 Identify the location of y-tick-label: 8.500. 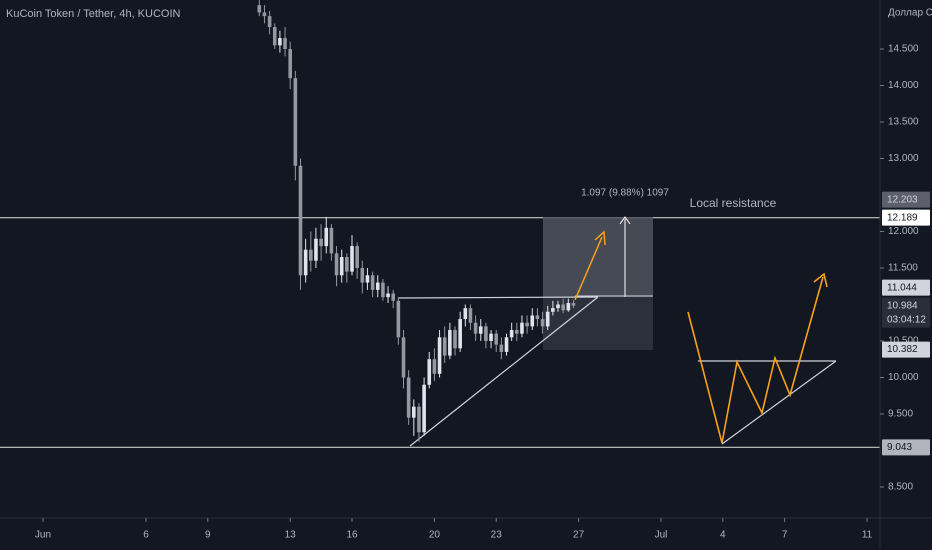
(900, 487).